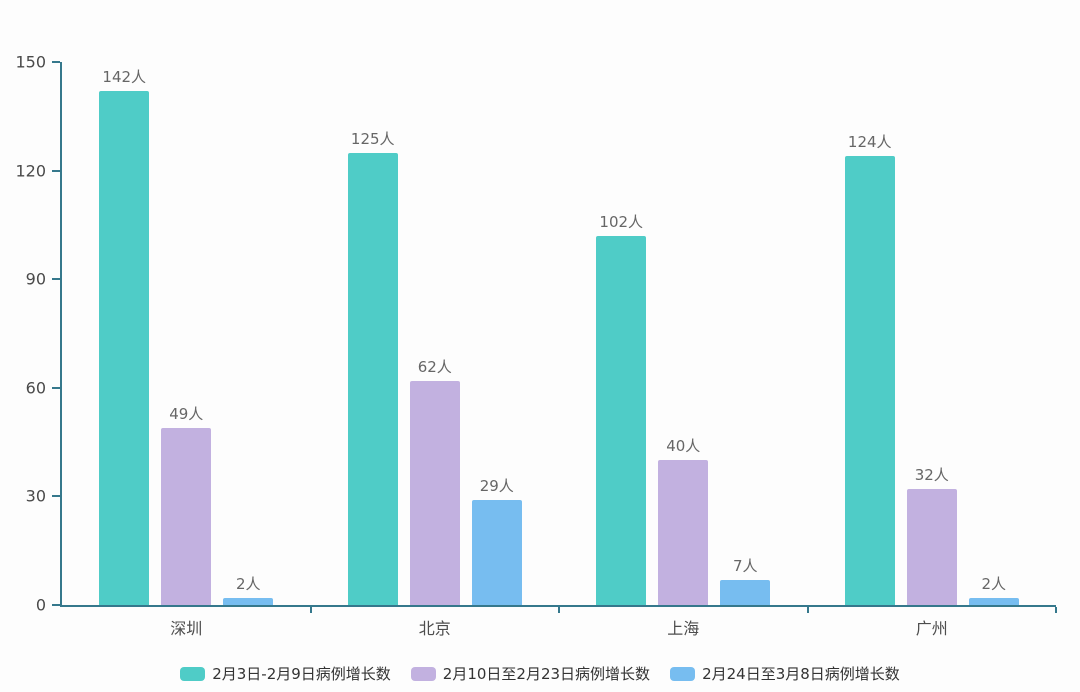 This screenshot has height=692, width=1080. I want to click on bar-北京-series1, so click(372, 378).